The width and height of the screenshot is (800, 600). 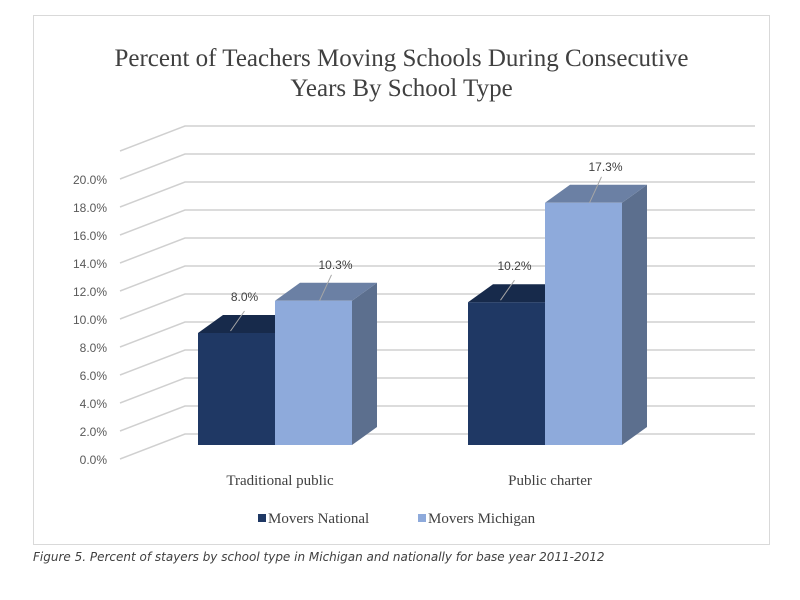 What do you see at coordinates (514, 266) in the screenshot?
I see `data-label: 10.2%` at bounding box center [514, 266].